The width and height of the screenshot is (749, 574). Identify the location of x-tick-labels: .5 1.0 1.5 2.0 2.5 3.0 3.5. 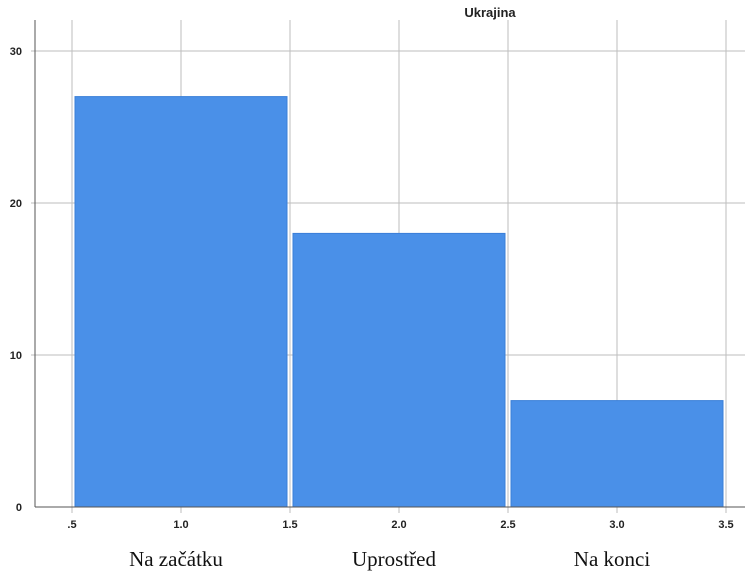
(400, 525).